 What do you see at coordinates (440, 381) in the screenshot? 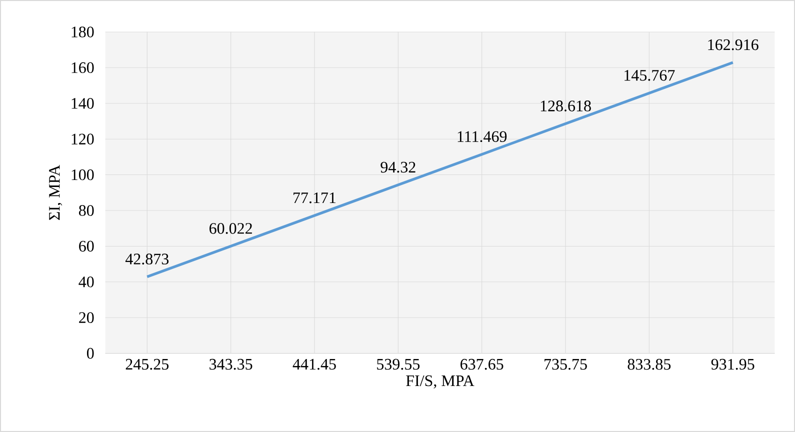
I see `x-axis-title: FI/S, MPA` at bounding box center [440, 381].